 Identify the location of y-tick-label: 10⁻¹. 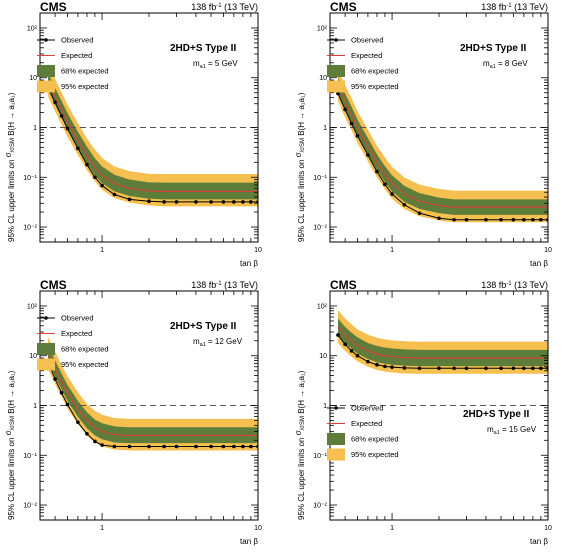
(320, 178).